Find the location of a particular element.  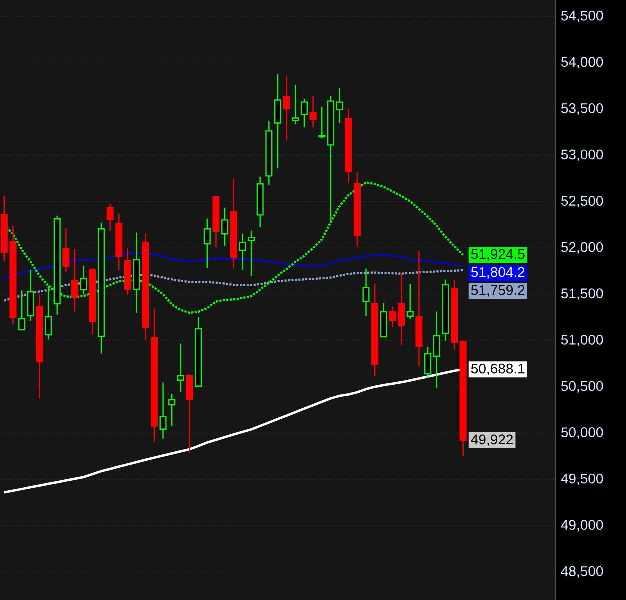

y-tick-label: 50,500 is located at coordinates (582, 387).